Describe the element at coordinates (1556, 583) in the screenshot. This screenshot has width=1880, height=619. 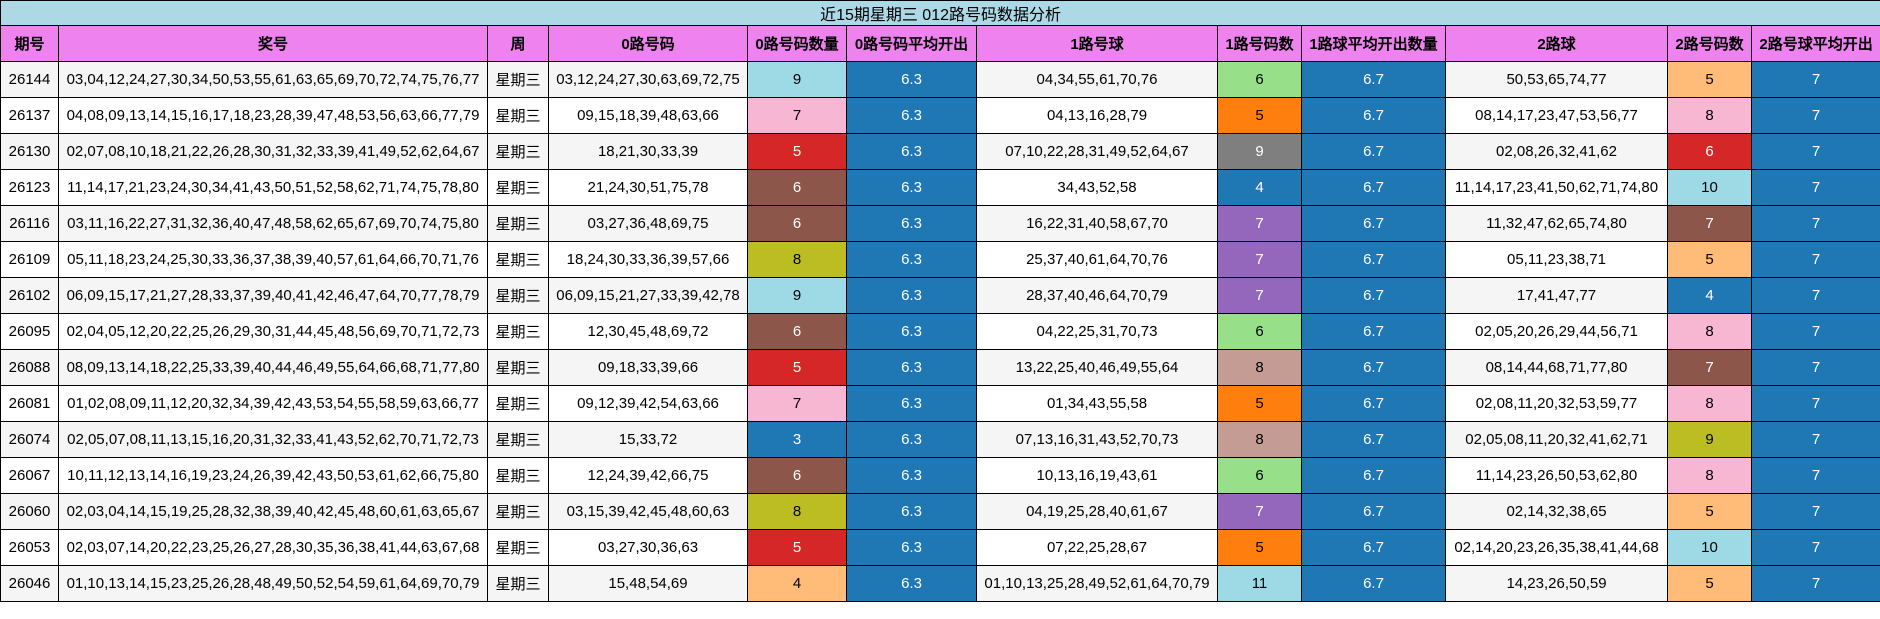
I see `cell: 14,23,26,50,59` at that location.